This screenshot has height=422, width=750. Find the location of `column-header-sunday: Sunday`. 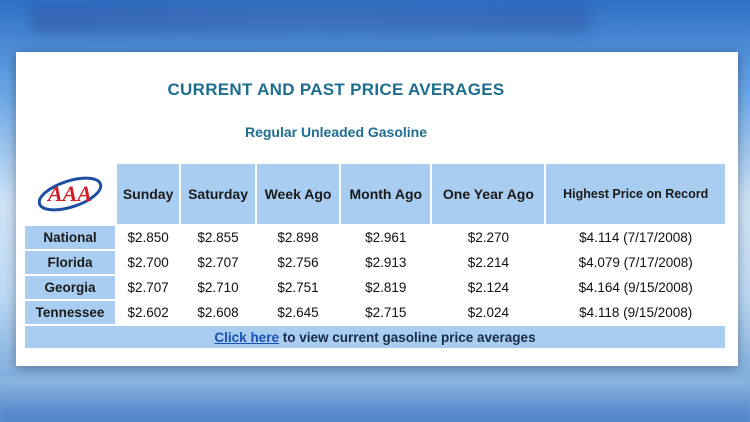

column-header-sunday: Sunday is located at coordinates (148, 194).